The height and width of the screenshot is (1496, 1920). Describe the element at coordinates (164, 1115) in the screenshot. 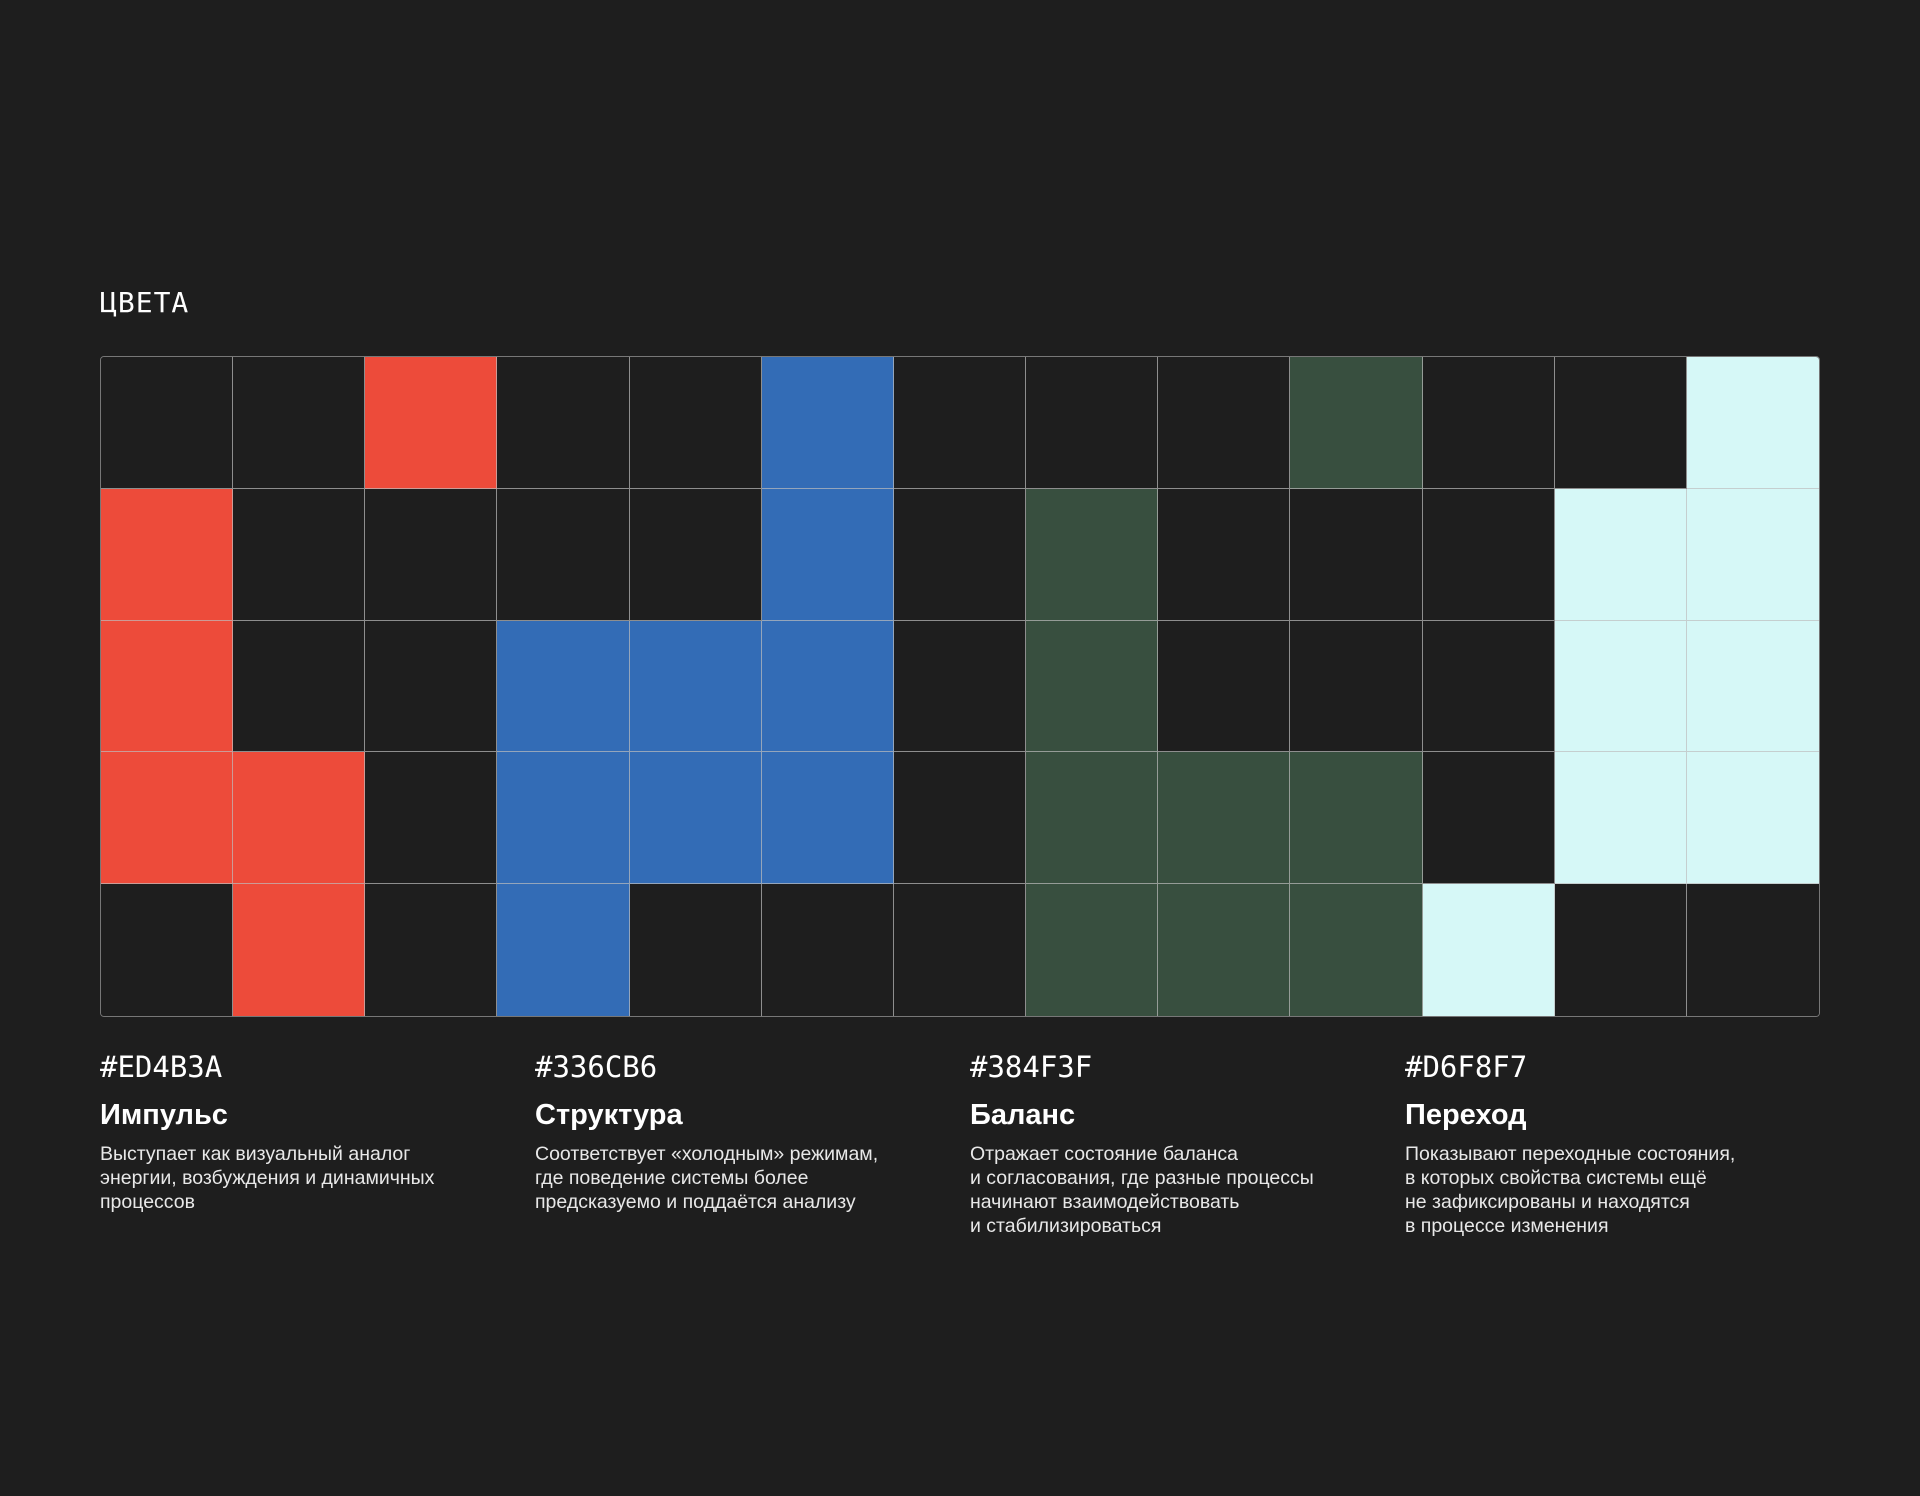

I see `color-name: Импульс` at that location.